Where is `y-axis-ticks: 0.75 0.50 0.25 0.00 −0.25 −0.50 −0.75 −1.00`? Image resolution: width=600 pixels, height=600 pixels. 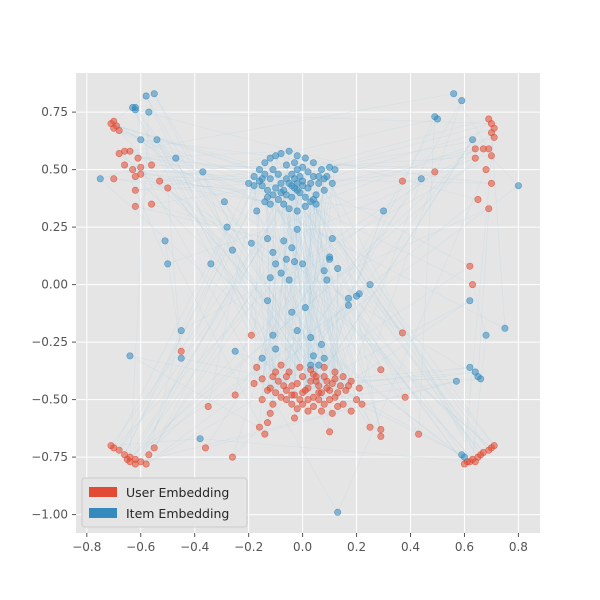
y-axis-ticks: 0.75 0.50 0.25 0.00 −0.25 −0.50 −0.75 −1.00 is located at coordinates (53, 313).